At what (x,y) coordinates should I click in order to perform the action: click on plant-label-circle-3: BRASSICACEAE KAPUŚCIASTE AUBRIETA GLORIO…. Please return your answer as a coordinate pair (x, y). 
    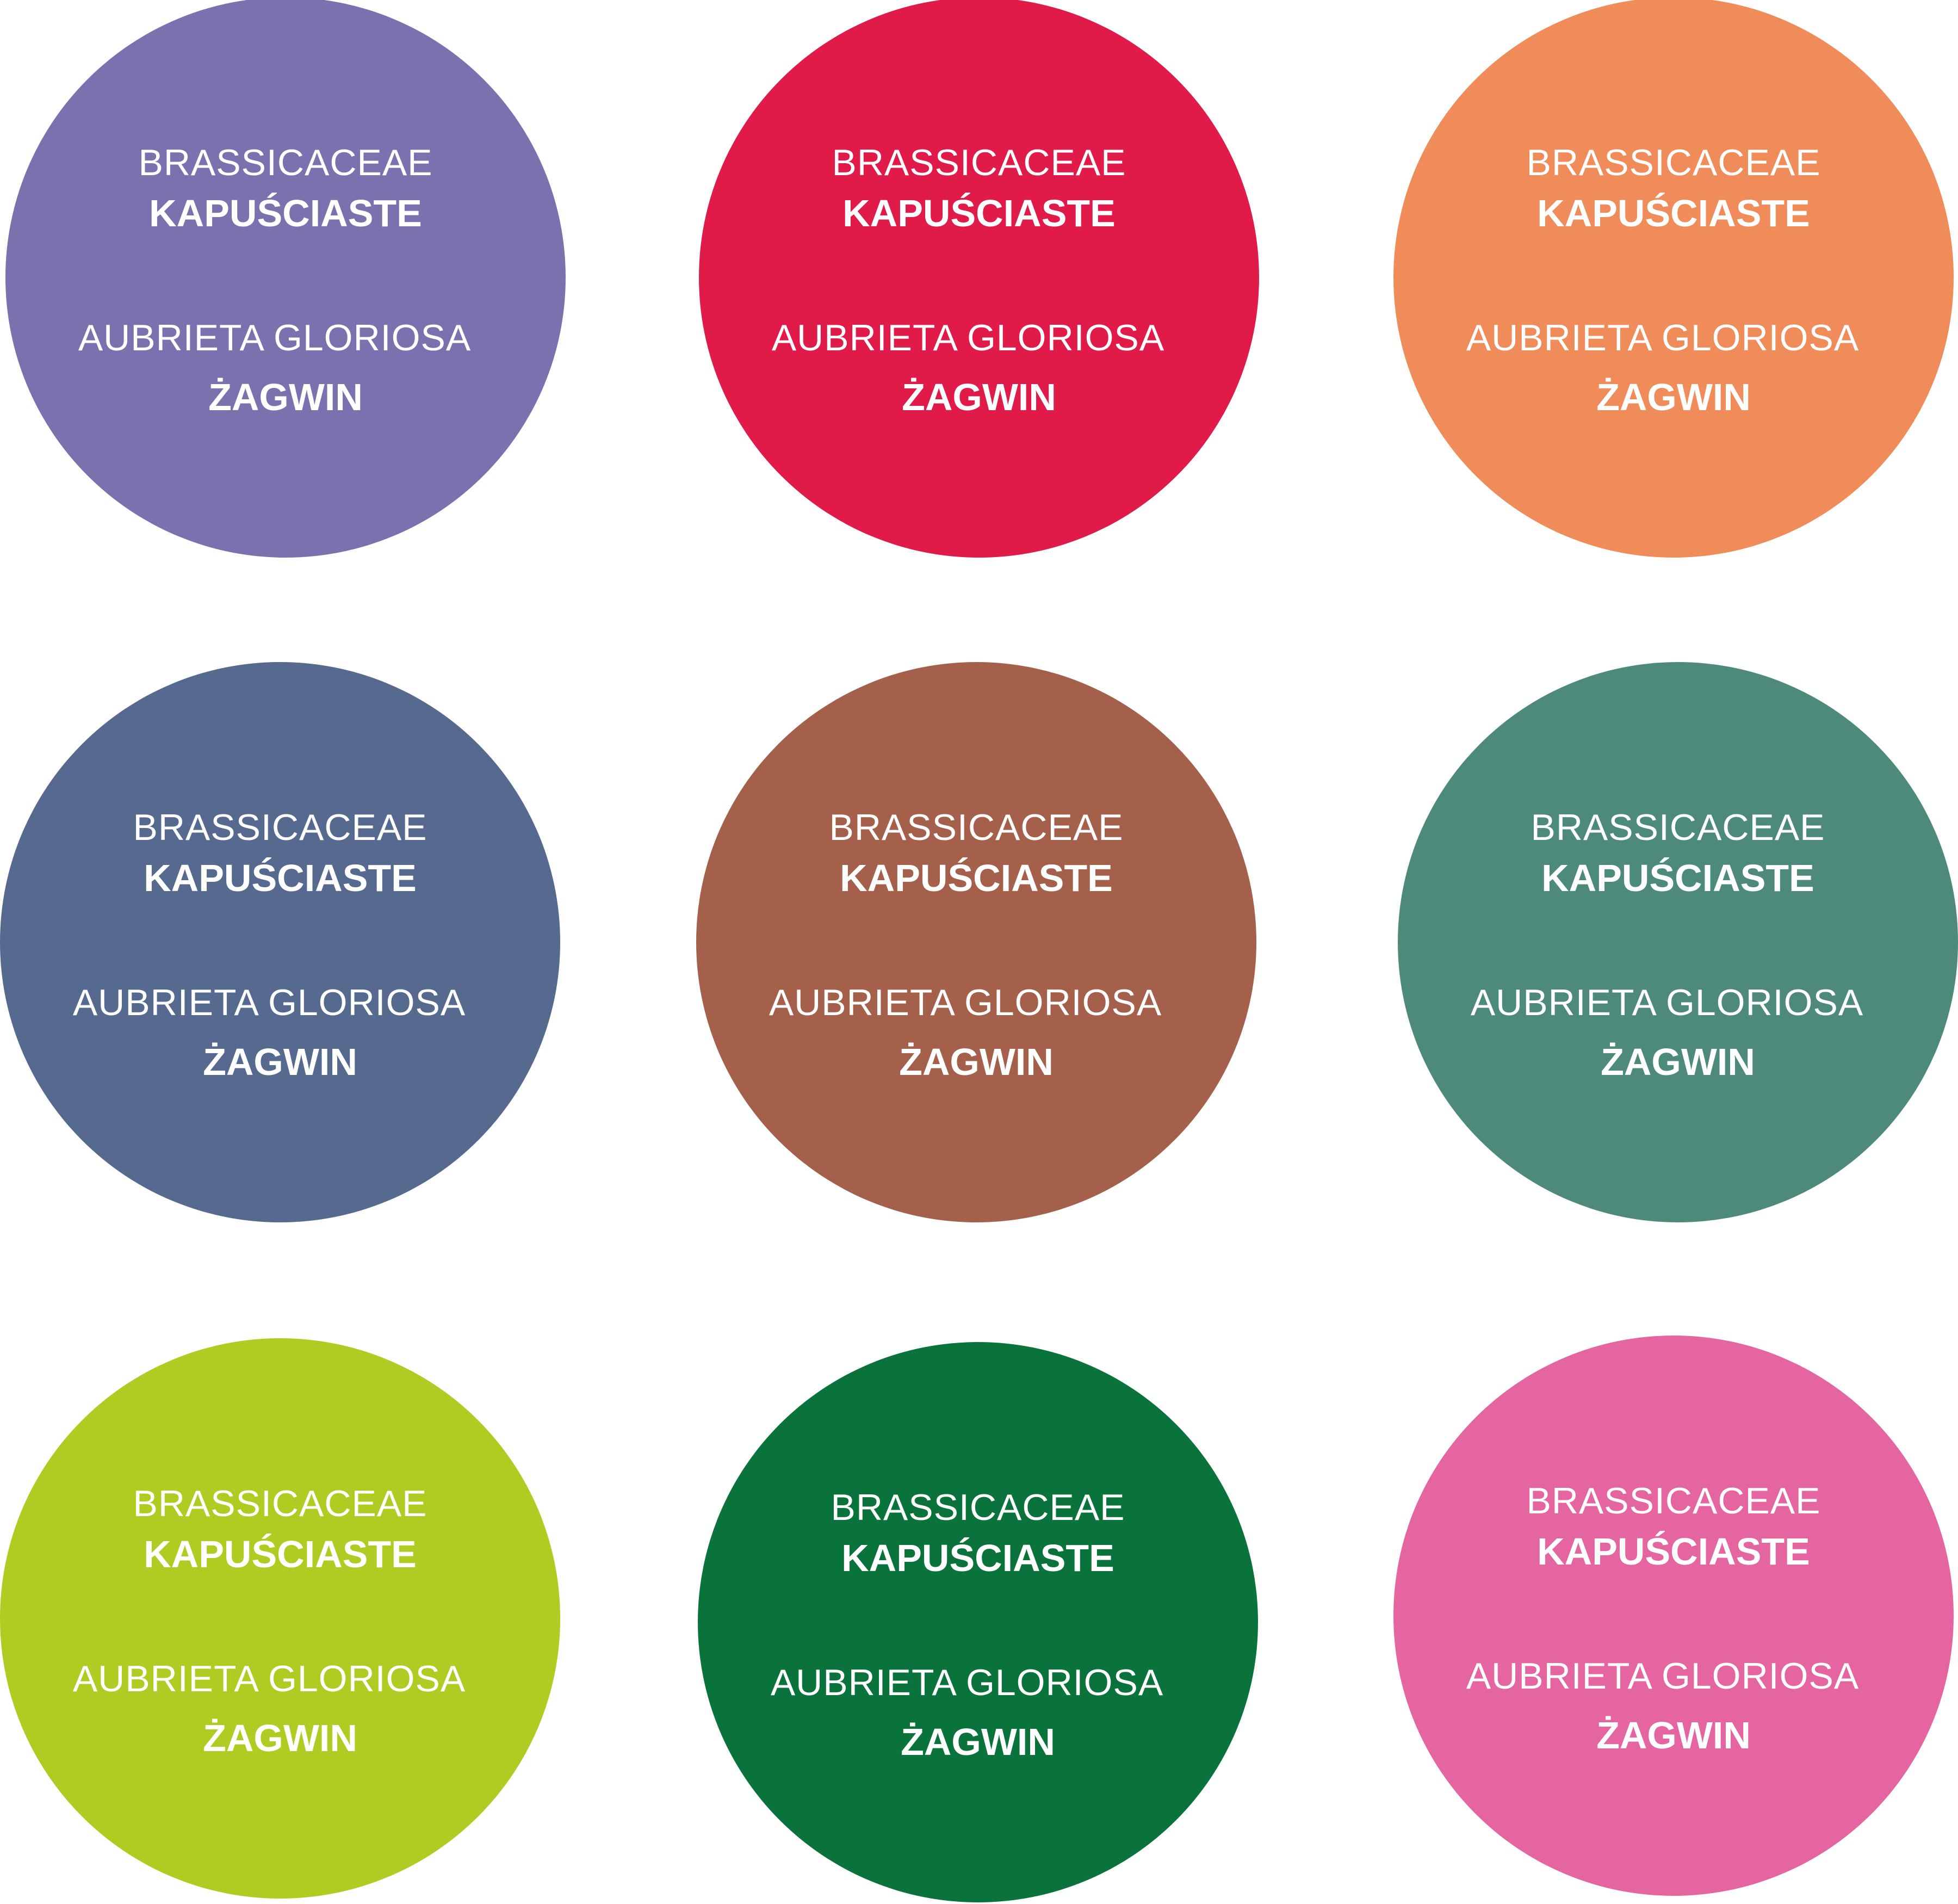
    Looking at the image, I should click on (1673, 279).